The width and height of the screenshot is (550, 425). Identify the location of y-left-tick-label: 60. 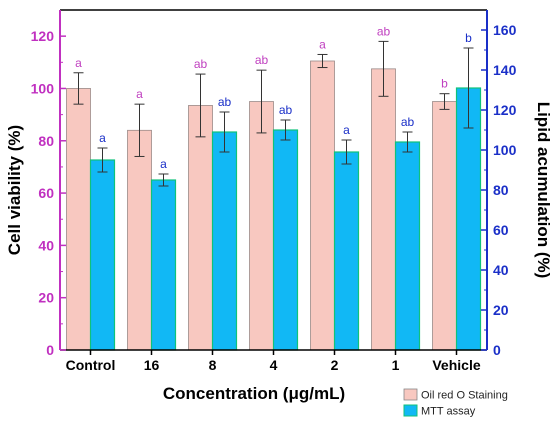
(46, 193).